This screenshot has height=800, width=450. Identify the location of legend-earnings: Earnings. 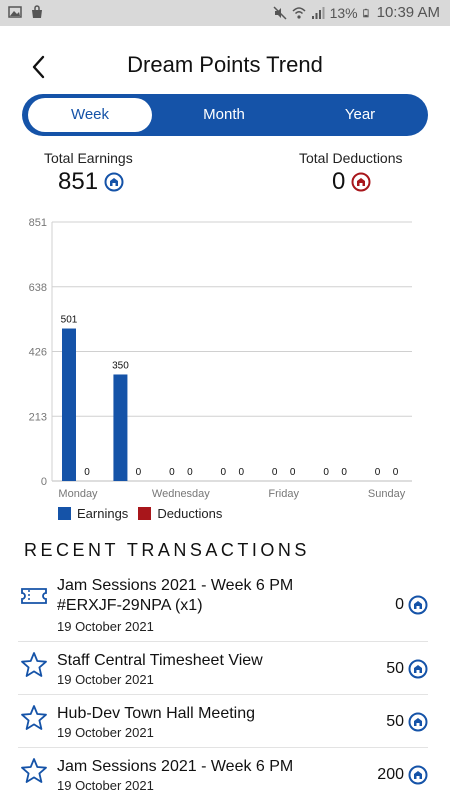
(93, 513).